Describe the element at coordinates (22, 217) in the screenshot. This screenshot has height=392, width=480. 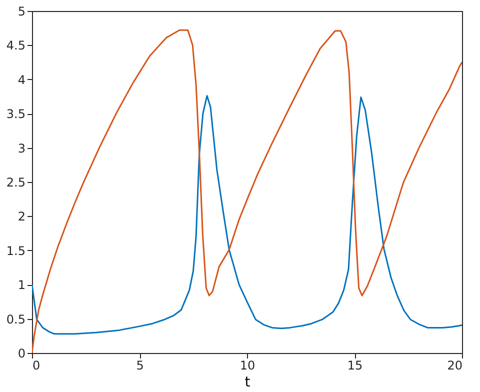
I see `y-tick-label: 2` at that location.